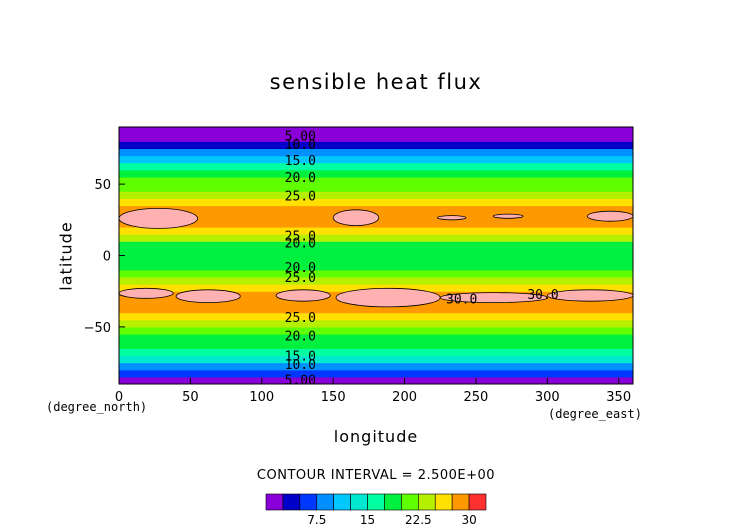 The height and width of the screenshot is (532, 752). What do you see at coordinates (376, 359) in the screenshot?
I see `band--75` at bounding box center [376, 359].